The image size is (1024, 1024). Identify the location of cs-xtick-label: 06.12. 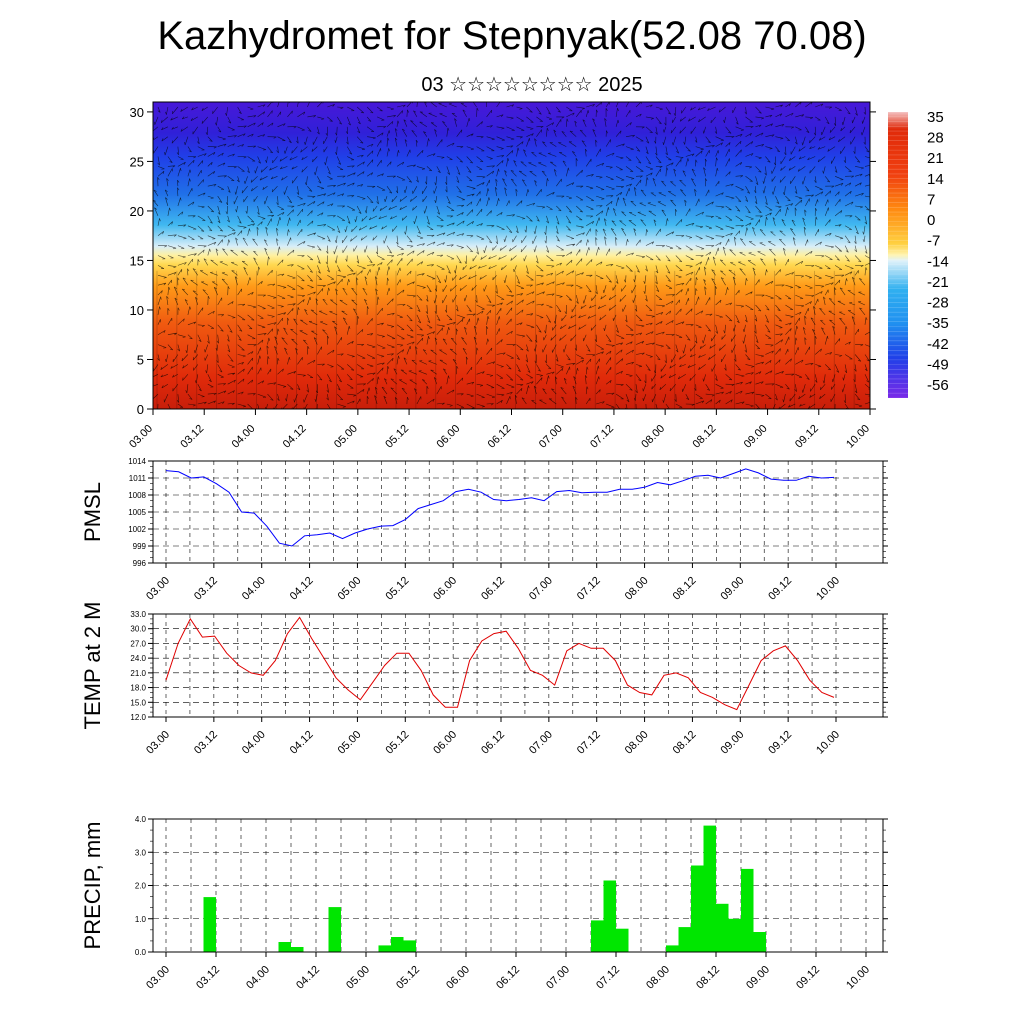
(500, 437).